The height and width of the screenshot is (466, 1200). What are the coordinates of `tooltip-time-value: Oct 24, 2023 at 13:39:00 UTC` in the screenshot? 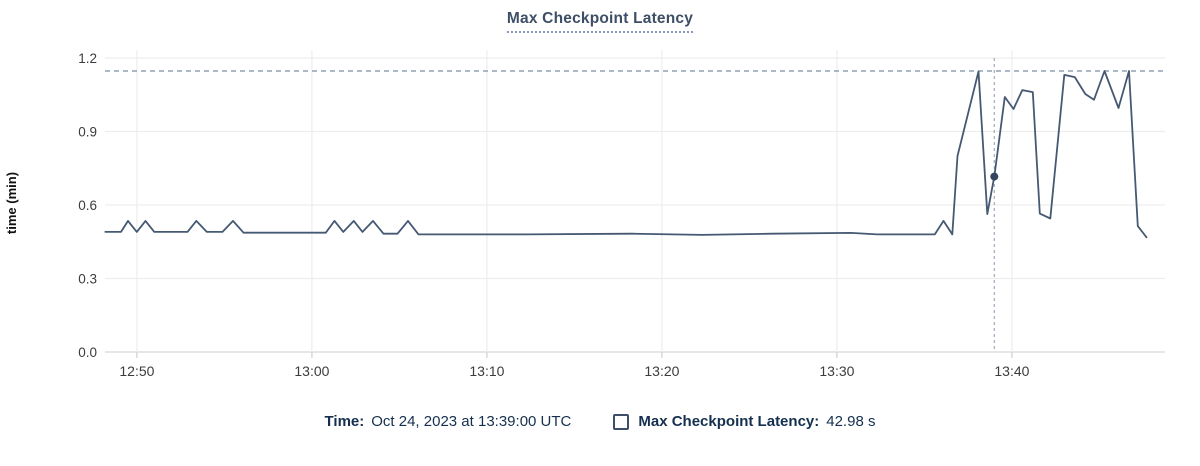 It's located at (471, 421).